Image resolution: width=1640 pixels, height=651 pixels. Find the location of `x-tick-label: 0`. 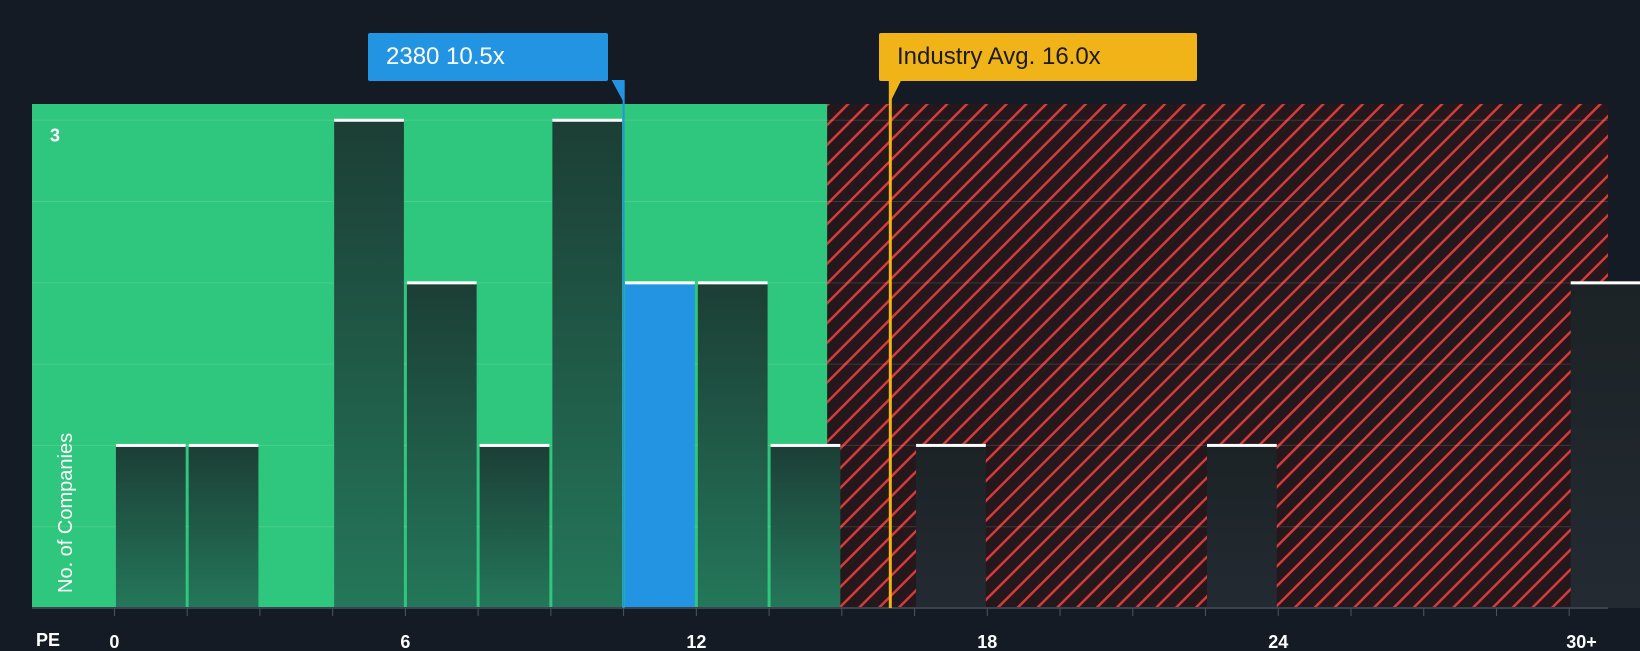

x-tick-label: 0 is located at coordinates (114, 641).